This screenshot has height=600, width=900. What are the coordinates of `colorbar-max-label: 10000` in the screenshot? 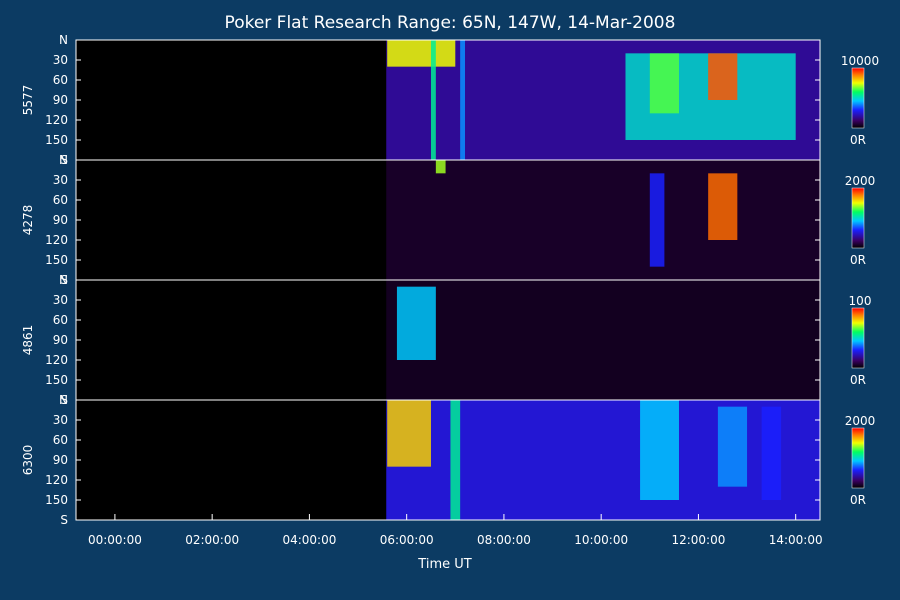 It's located at (860, 61).